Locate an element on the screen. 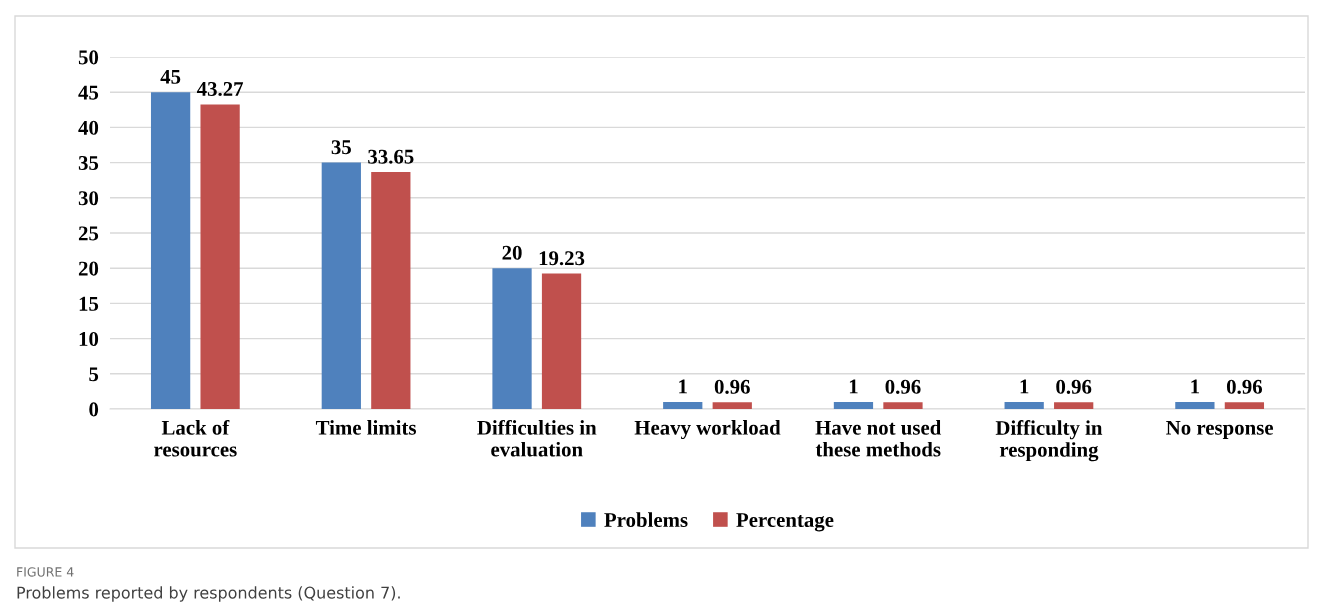  caption: FIGURE 4 is located at coordinates (45, 572).